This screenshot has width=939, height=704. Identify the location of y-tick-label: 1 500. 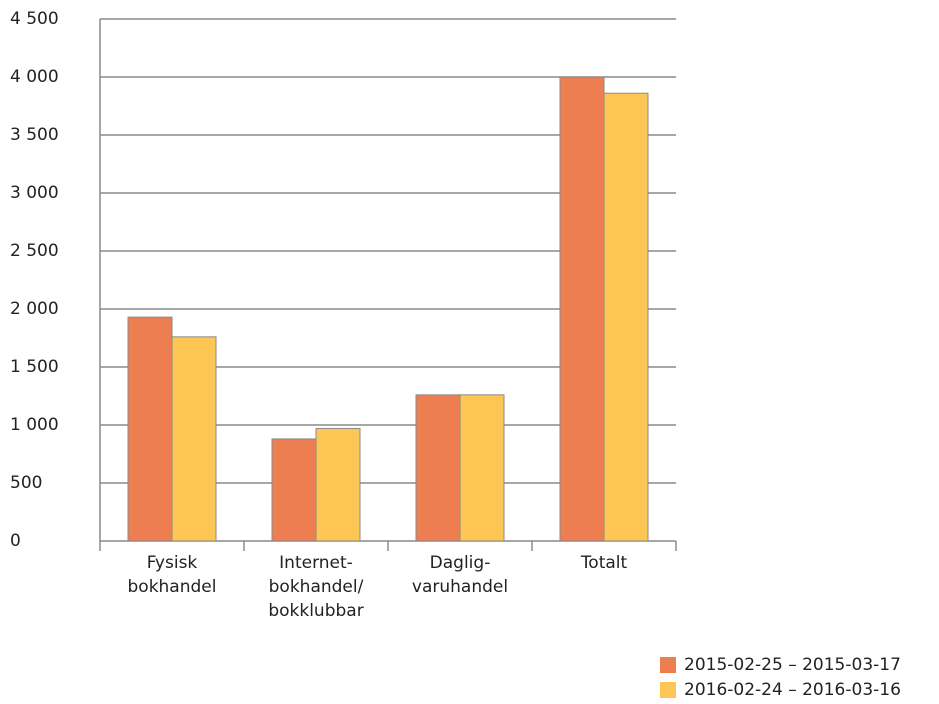
(34, 367).